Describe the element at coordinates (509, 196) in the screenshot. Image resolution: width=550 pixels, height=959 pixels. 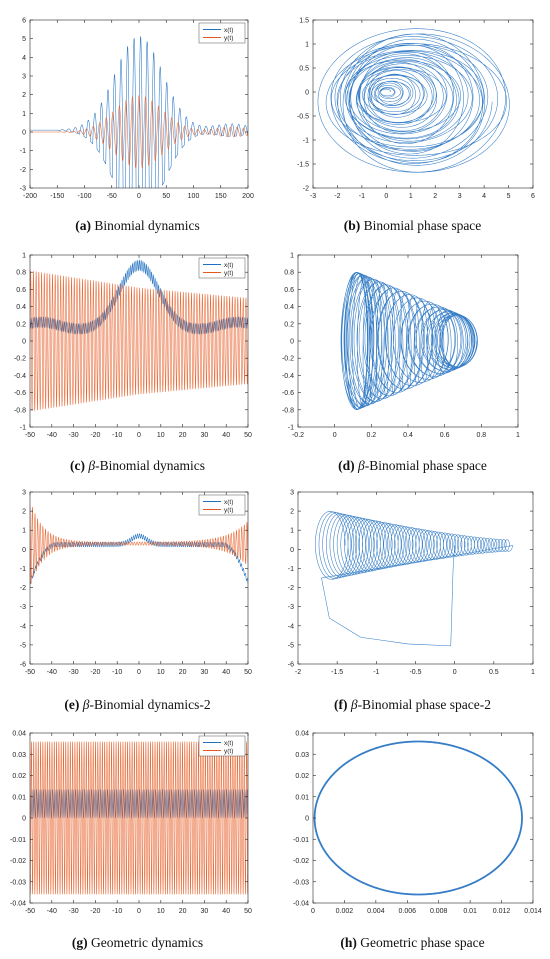
I see `x-tick-label: 5` at that location.